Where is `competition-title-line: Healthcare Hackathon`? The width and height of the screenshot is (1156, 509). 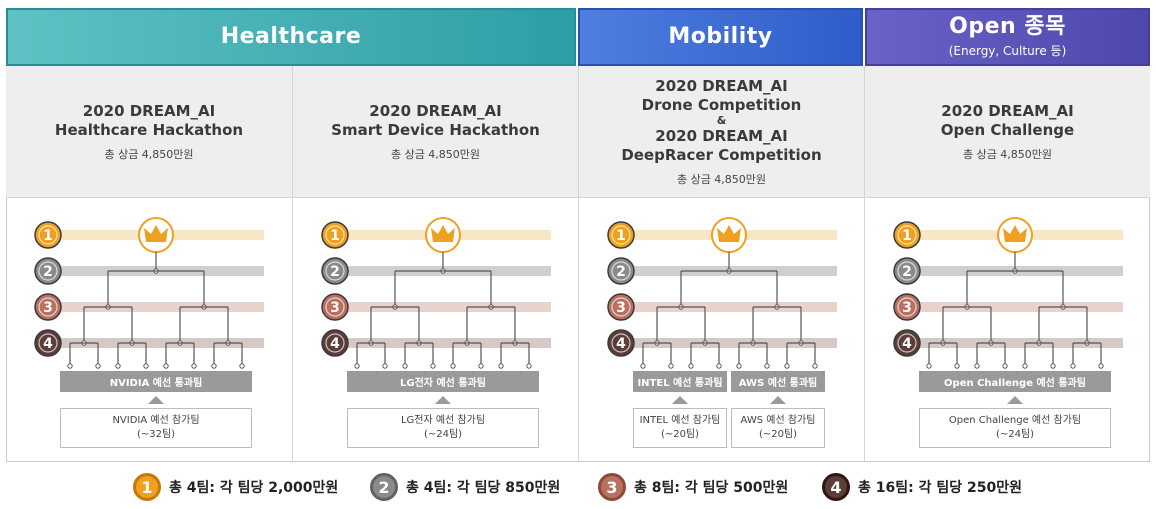 competition-title-line: Healthcare Hackathon is located at coordinates (149, 129).